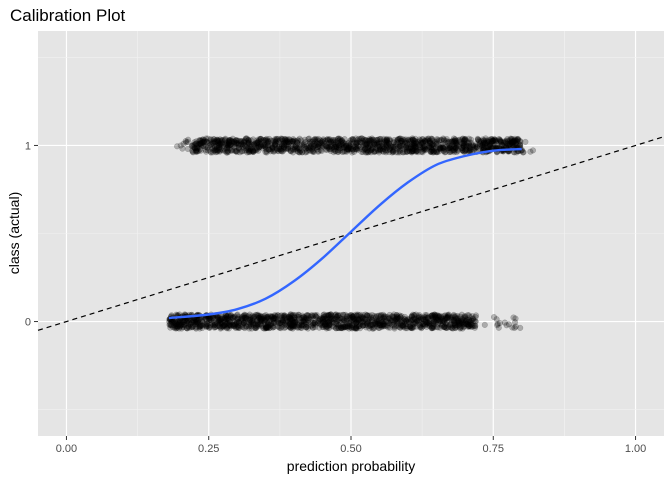  Describe the element at coordinates (350, 449) in the screenshot. I see `x-tick-label: 0.50` at that location.